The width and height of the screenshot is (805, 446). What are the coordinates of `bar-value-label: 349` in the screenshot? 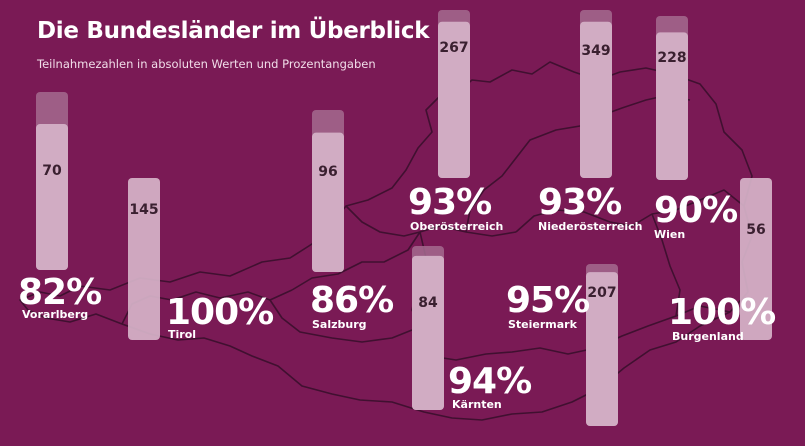 It's located at (595, 51).